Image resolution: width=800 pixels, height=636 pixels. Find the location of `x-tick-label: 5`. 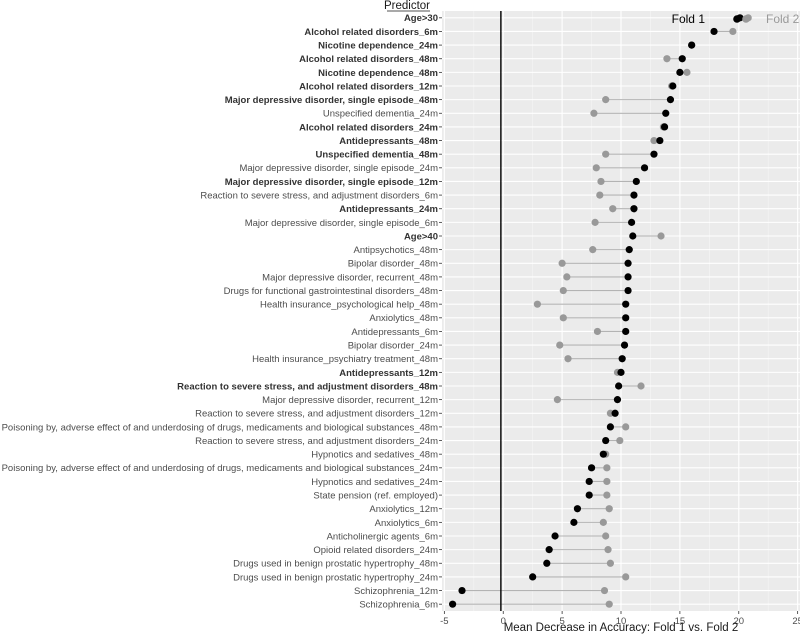

x-tick-label: 5 is located at coordinates (561, 621).